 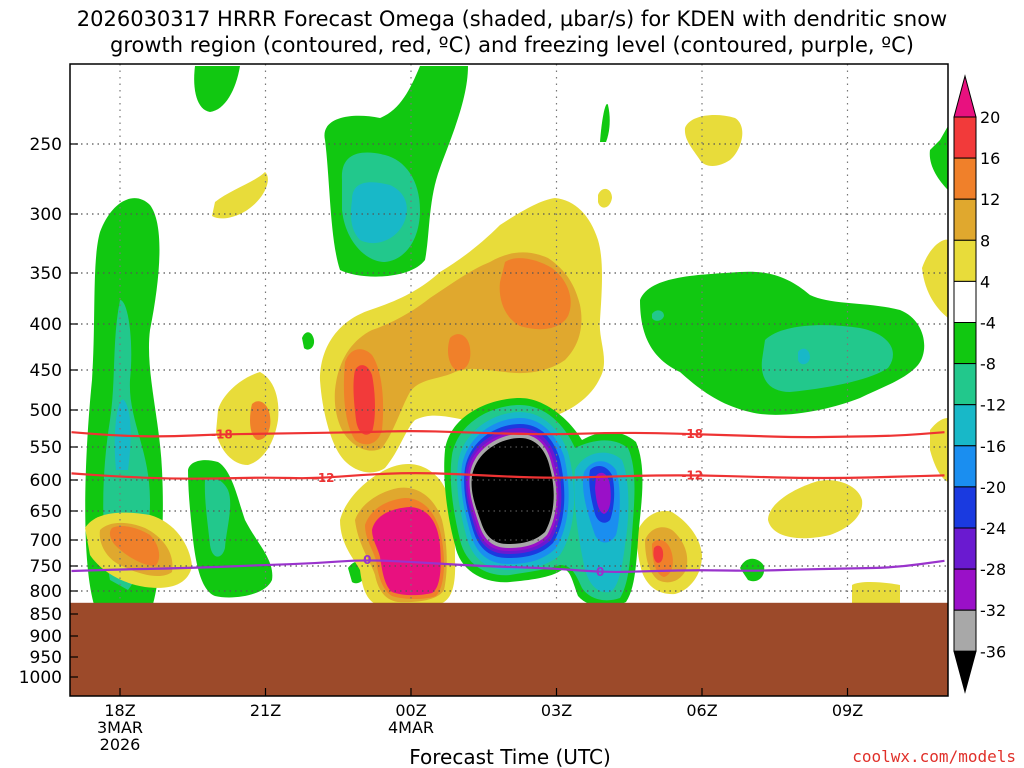 I want to click on green-right-top, so click(x=938, y=158).